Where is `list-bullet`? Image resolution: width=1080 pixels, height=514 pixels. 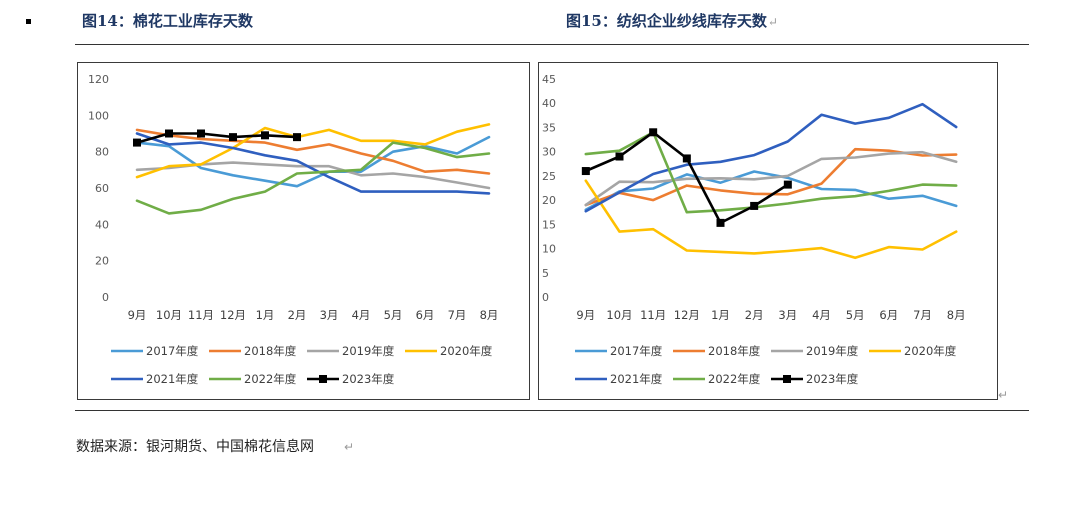
list-bullet is located at coordinates (28, 21).